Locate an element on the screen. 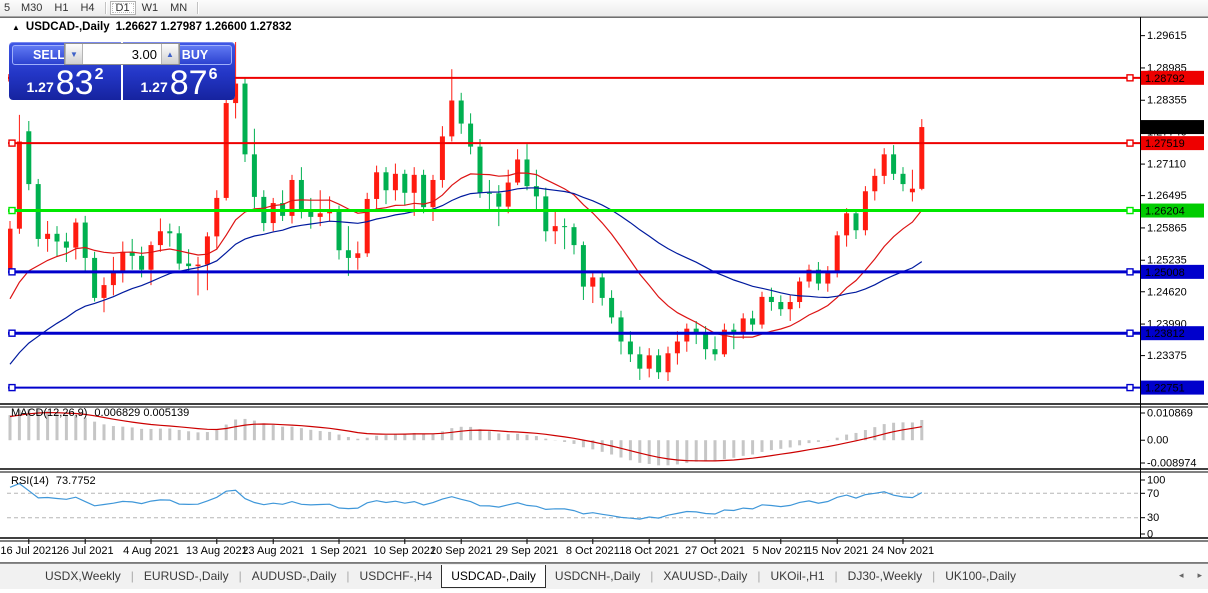  tab-eurusd-daily: EURUSD-,Daily is located at coordinates (186, 576).